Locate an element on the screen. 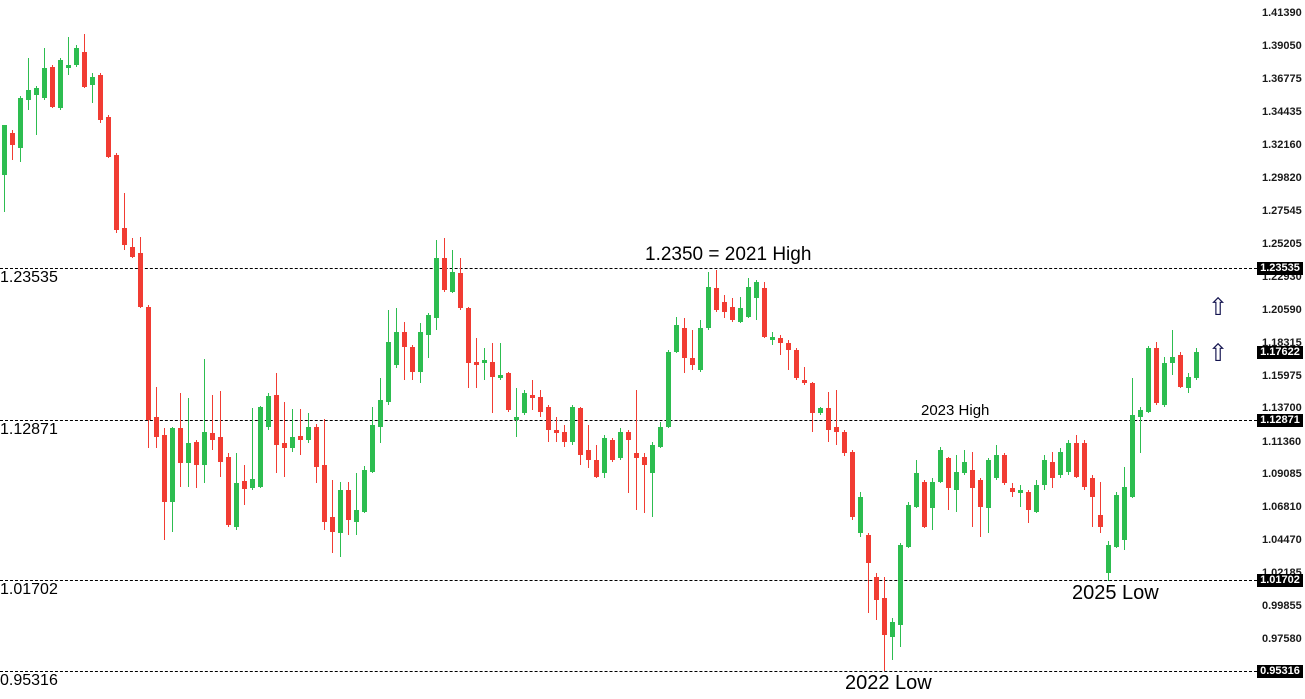 The width and height of the screenshot is (1305, 699). horizontal-level-line: 0.95316 is located at coordinates (628, 680).